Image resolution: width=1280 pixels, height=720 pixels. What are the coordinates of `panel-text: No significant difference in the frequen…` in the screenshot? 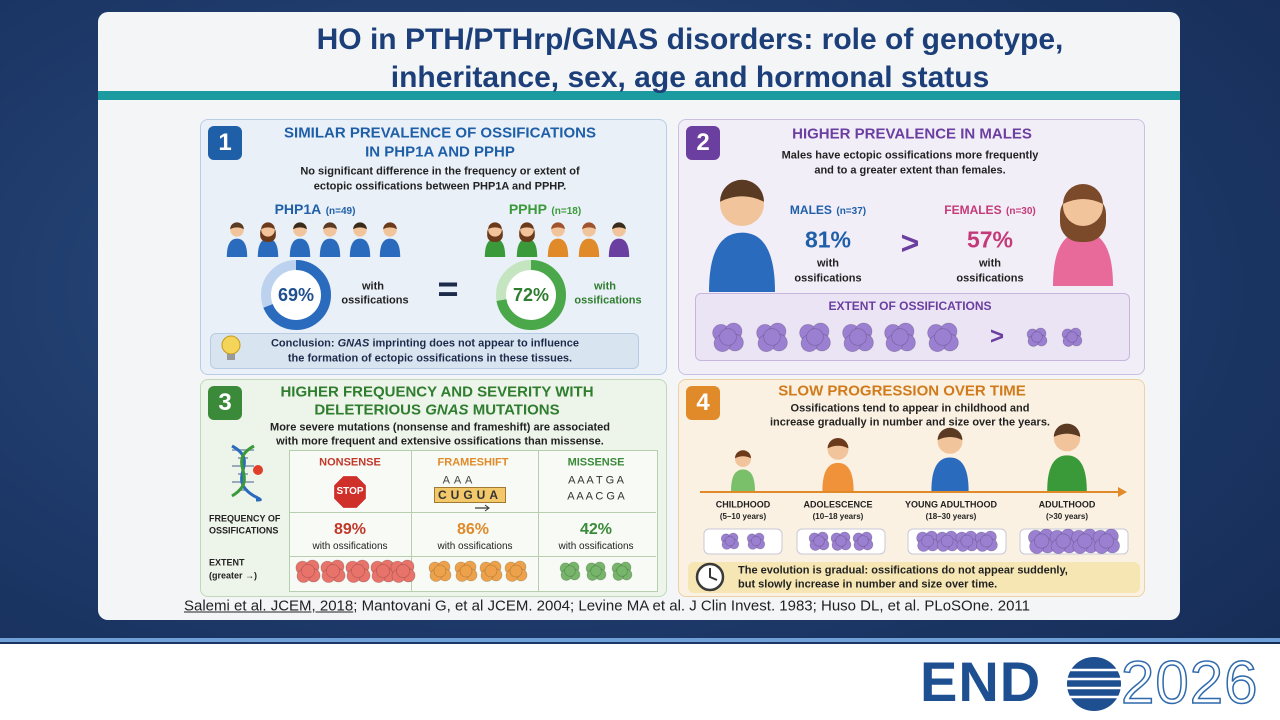 It's located at (440, 171).